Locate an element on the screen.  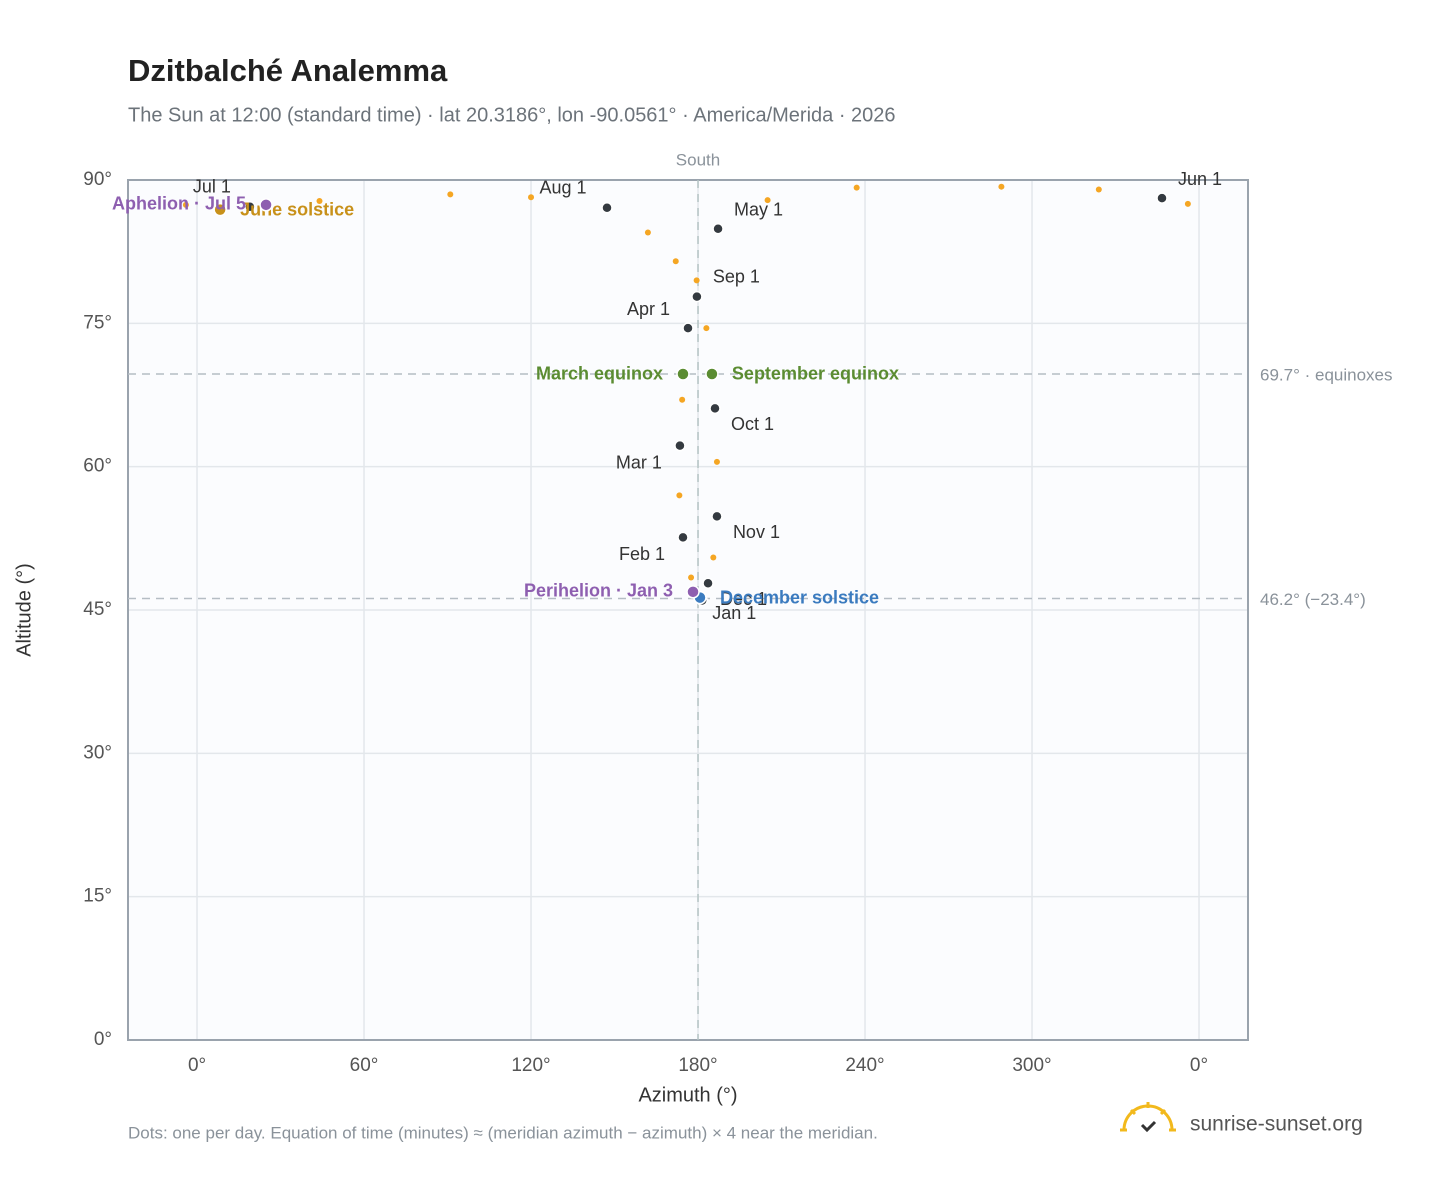
y-axis-label: Altitude (°) is located at coordinates (24, 610).